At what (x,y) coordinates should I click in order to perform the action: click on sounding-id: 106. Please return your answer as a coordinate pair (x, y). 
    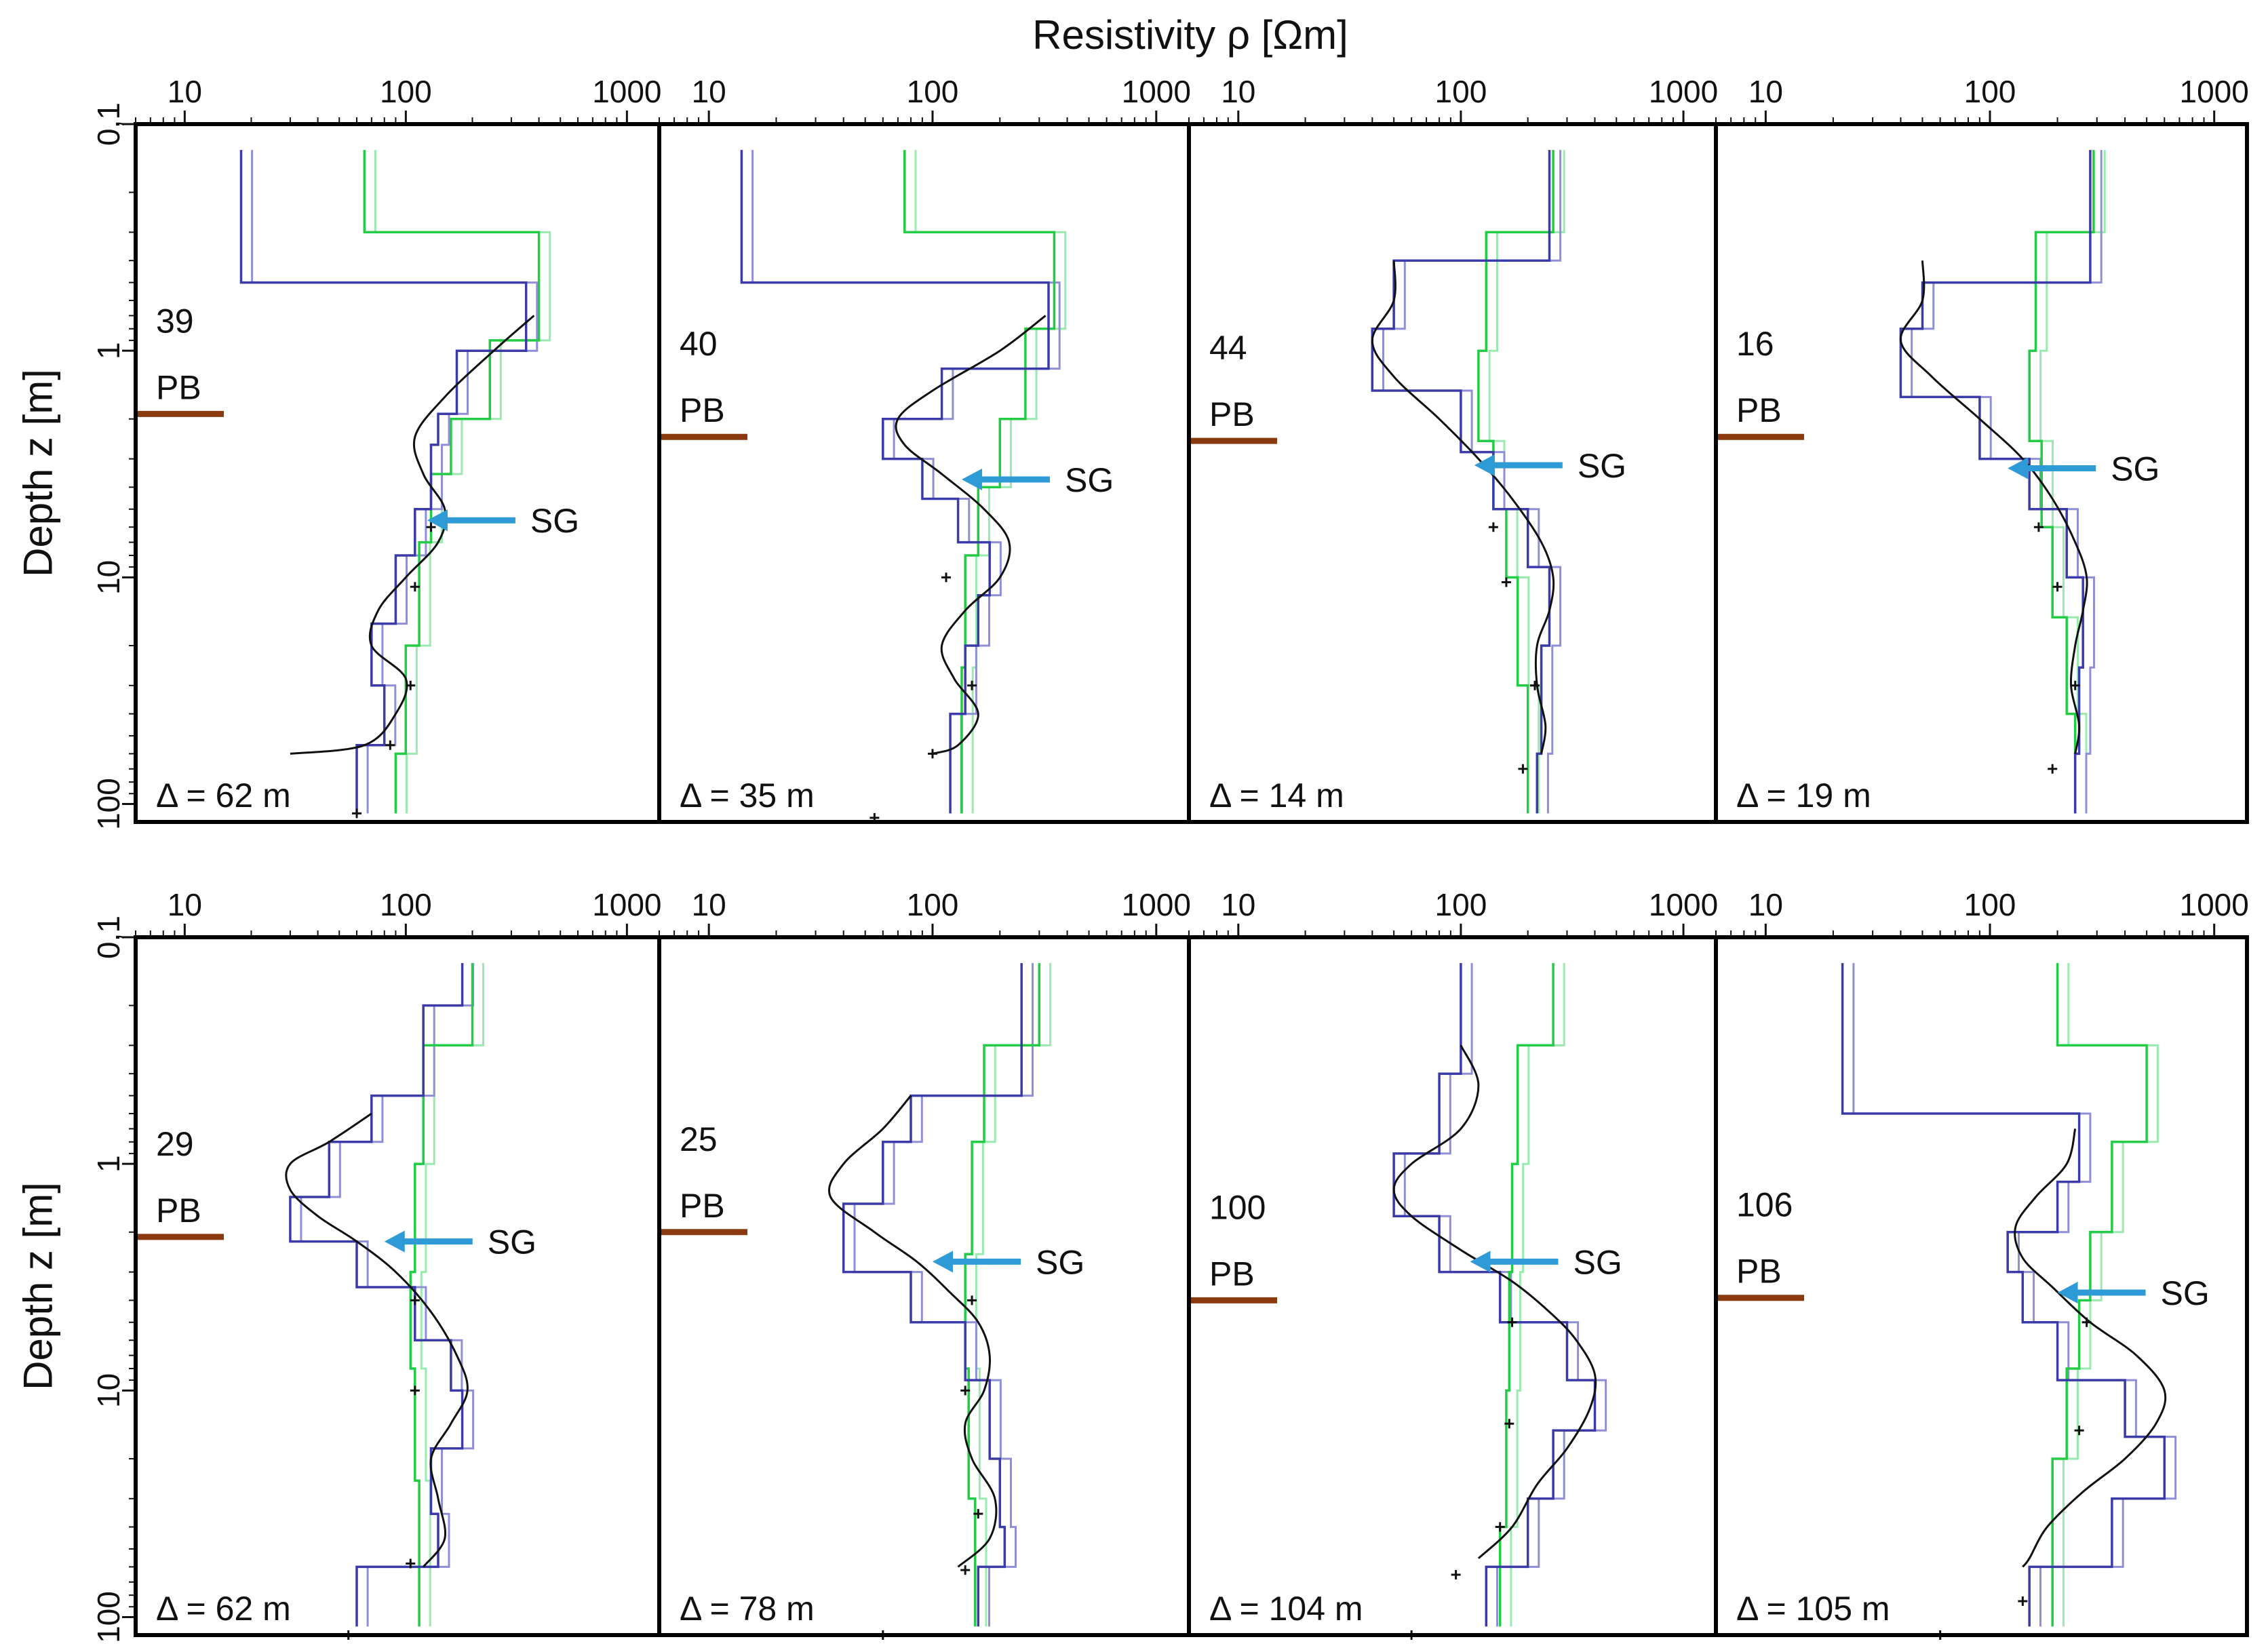
    Looking at the image, I should click on (1764, 1205).